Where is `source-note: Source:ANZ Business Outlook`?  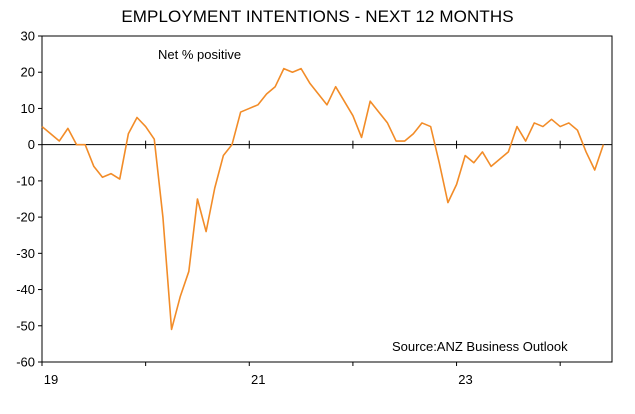 source-note: Source:ANZ Business Outlook is located at coordinates (480, 346).